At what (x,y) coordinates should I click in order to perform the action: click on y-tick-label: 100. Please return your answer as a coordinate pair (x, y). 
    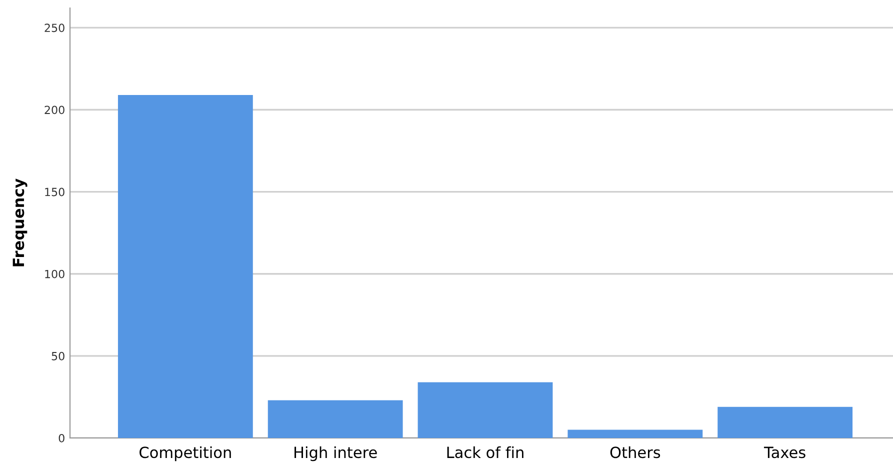
    Looking at the image, I should click on (54, 274).